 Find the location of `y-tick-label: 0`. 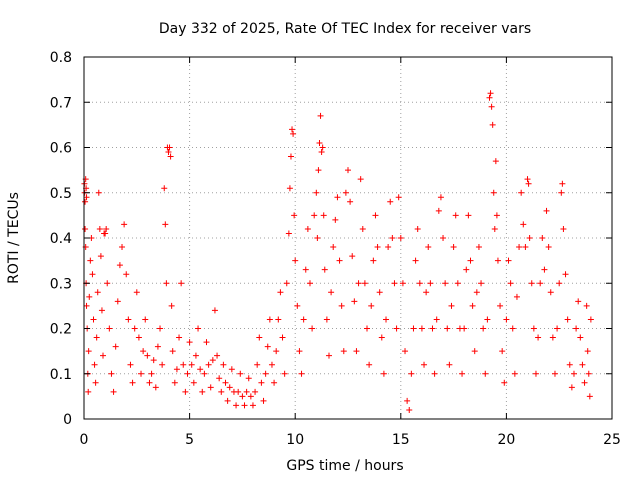

y-tick-label: 0 is located at coordinates (67, 420).